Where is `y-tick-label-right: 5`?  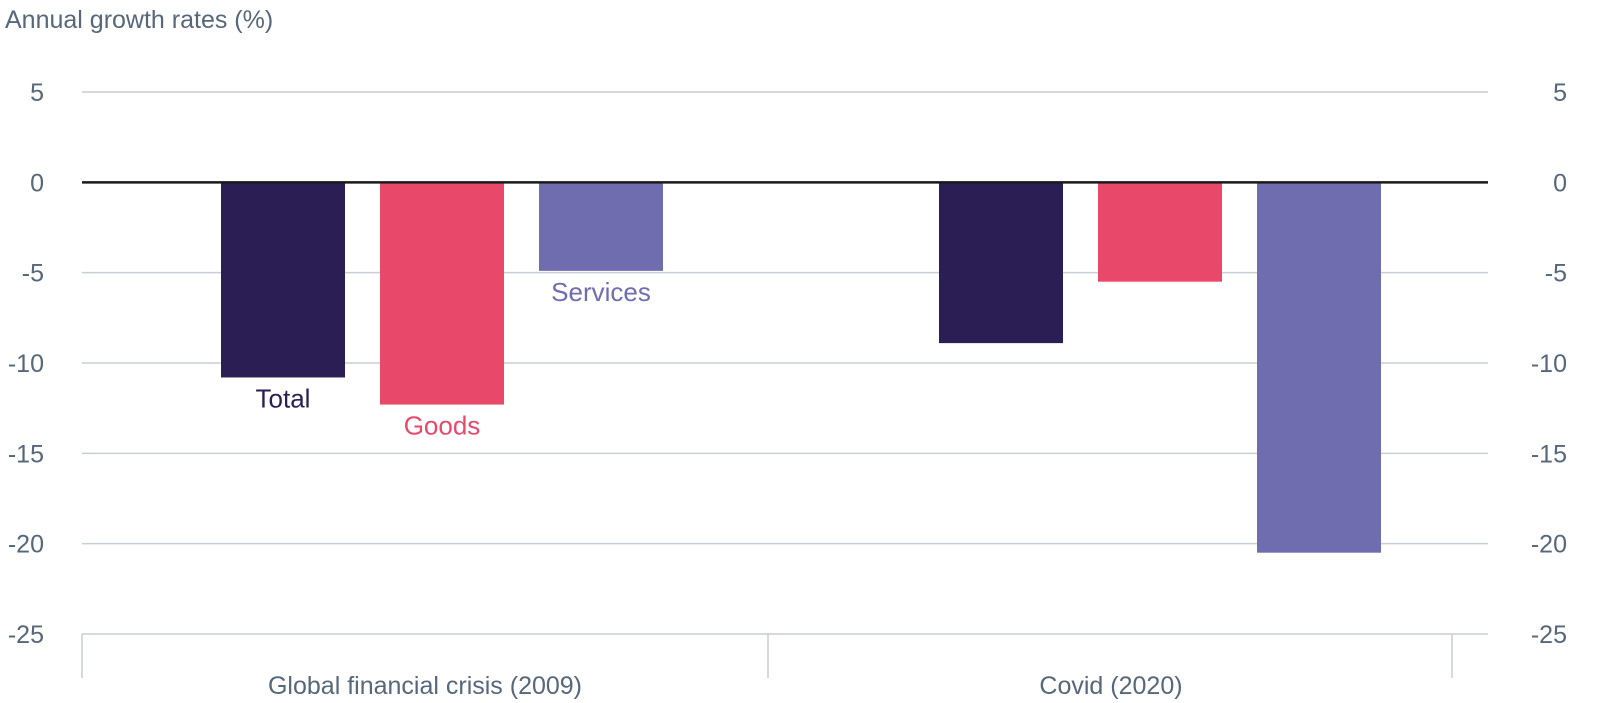
y-tick-label-right: 5 is located at coordinates (1560, 93).